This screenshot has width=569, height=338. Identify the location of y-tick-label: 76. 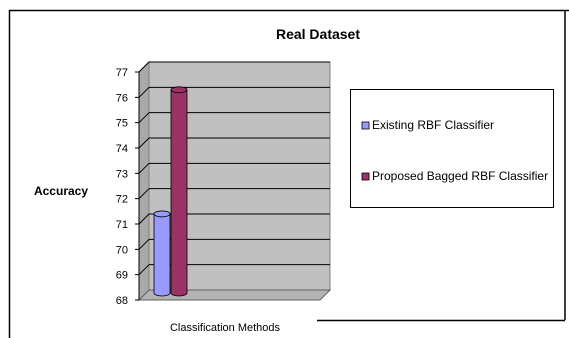
(122, 98).